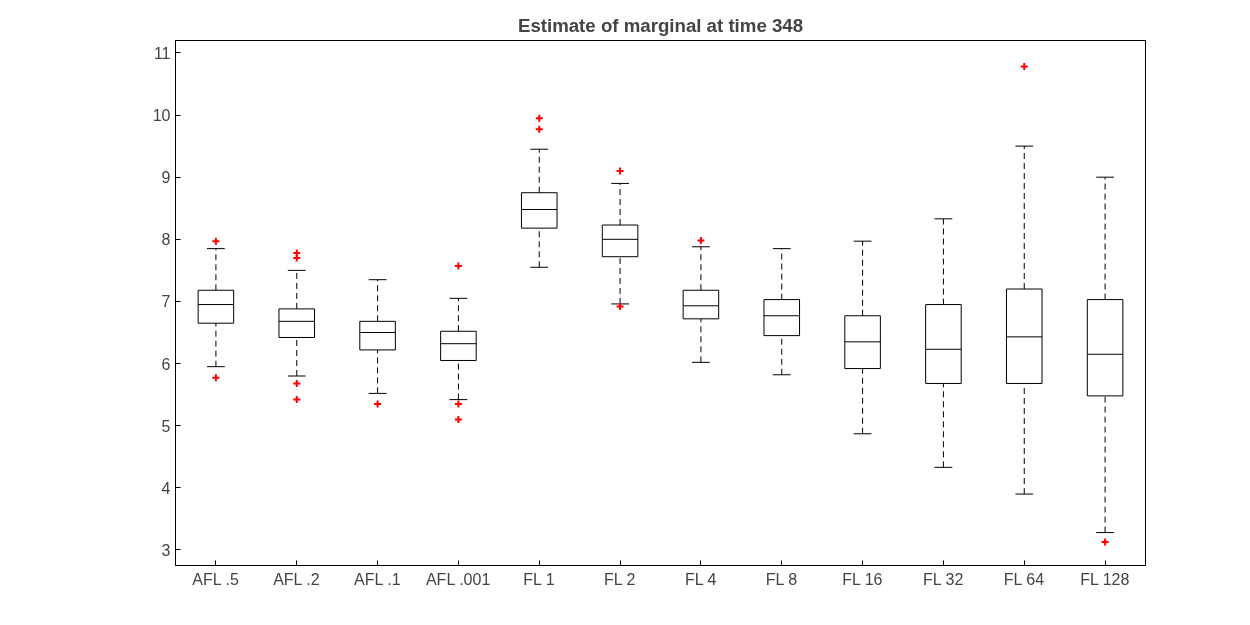  What do you see at coordinates (296, 579) in the screenshot?
I see `x-tick-label: AFL .2` at bounding box center [296, 579].